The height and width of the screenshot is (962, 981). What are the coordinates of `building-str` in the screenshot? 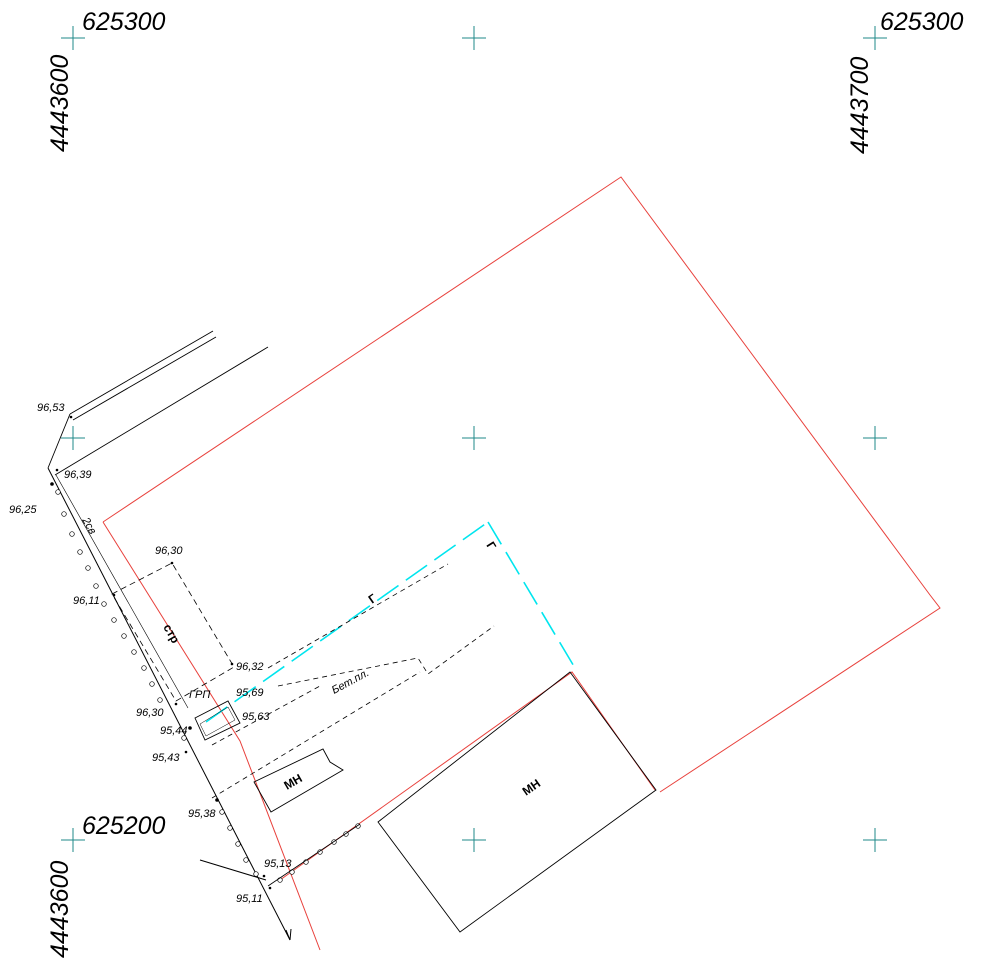 It's located at (173, 632).